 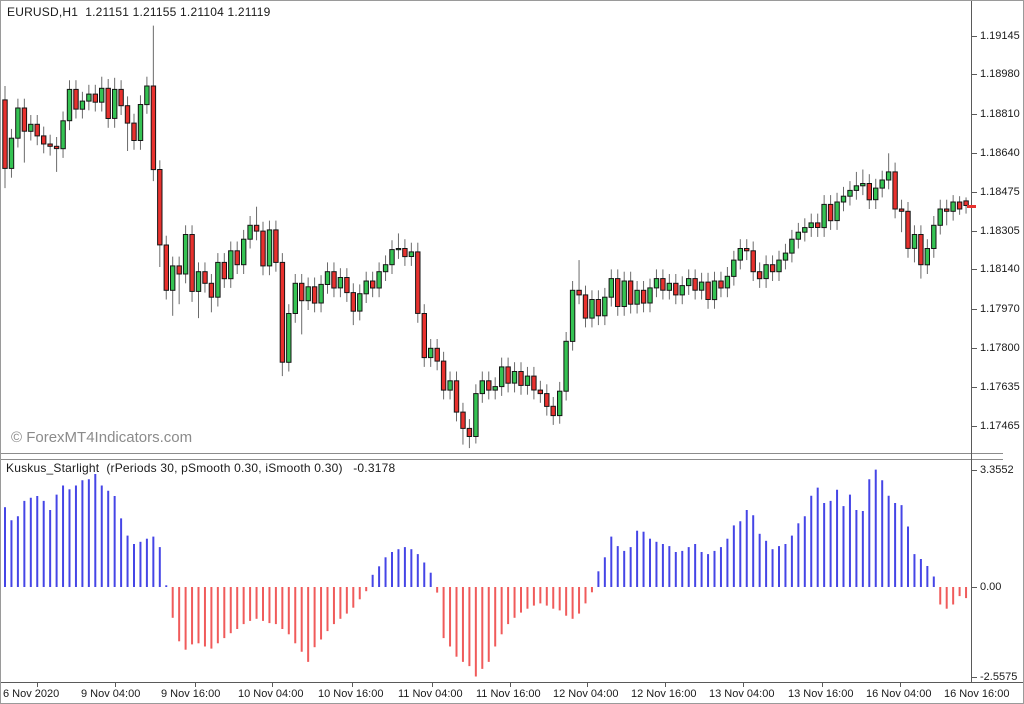 What do you see at coordinates (102, 437) in the screenshot?
I see `watermark: © ForexMT4Indicators.com` at bounding box center [102, 437].